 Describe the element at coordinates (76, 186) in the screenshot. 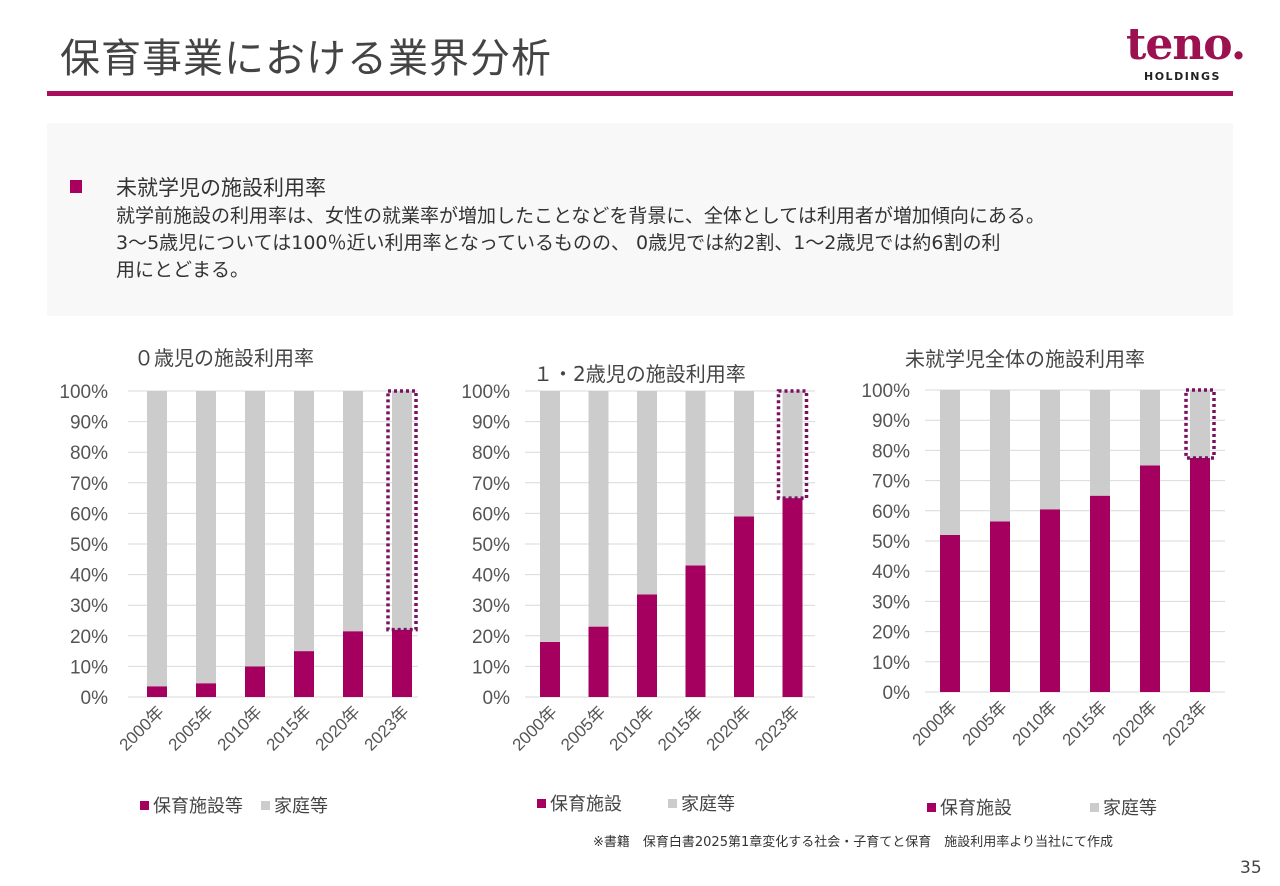

I see `square-bullet-icon` at that location.